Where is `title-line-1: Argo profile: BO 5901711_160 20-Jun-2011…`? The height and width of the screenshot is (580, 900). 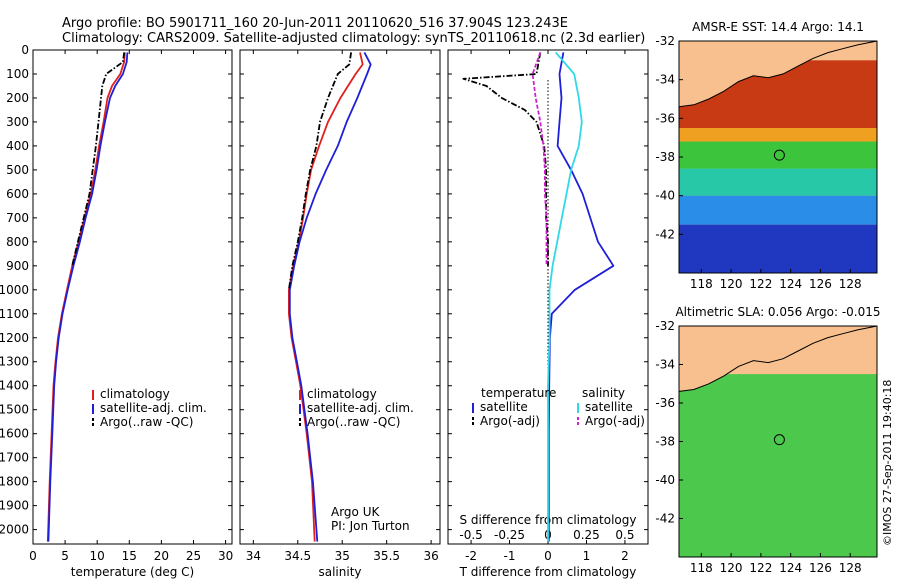
title-line-1: Argo profile: BO 5901711_160 20-Jun-2011… is located at coordinates (315, 23).